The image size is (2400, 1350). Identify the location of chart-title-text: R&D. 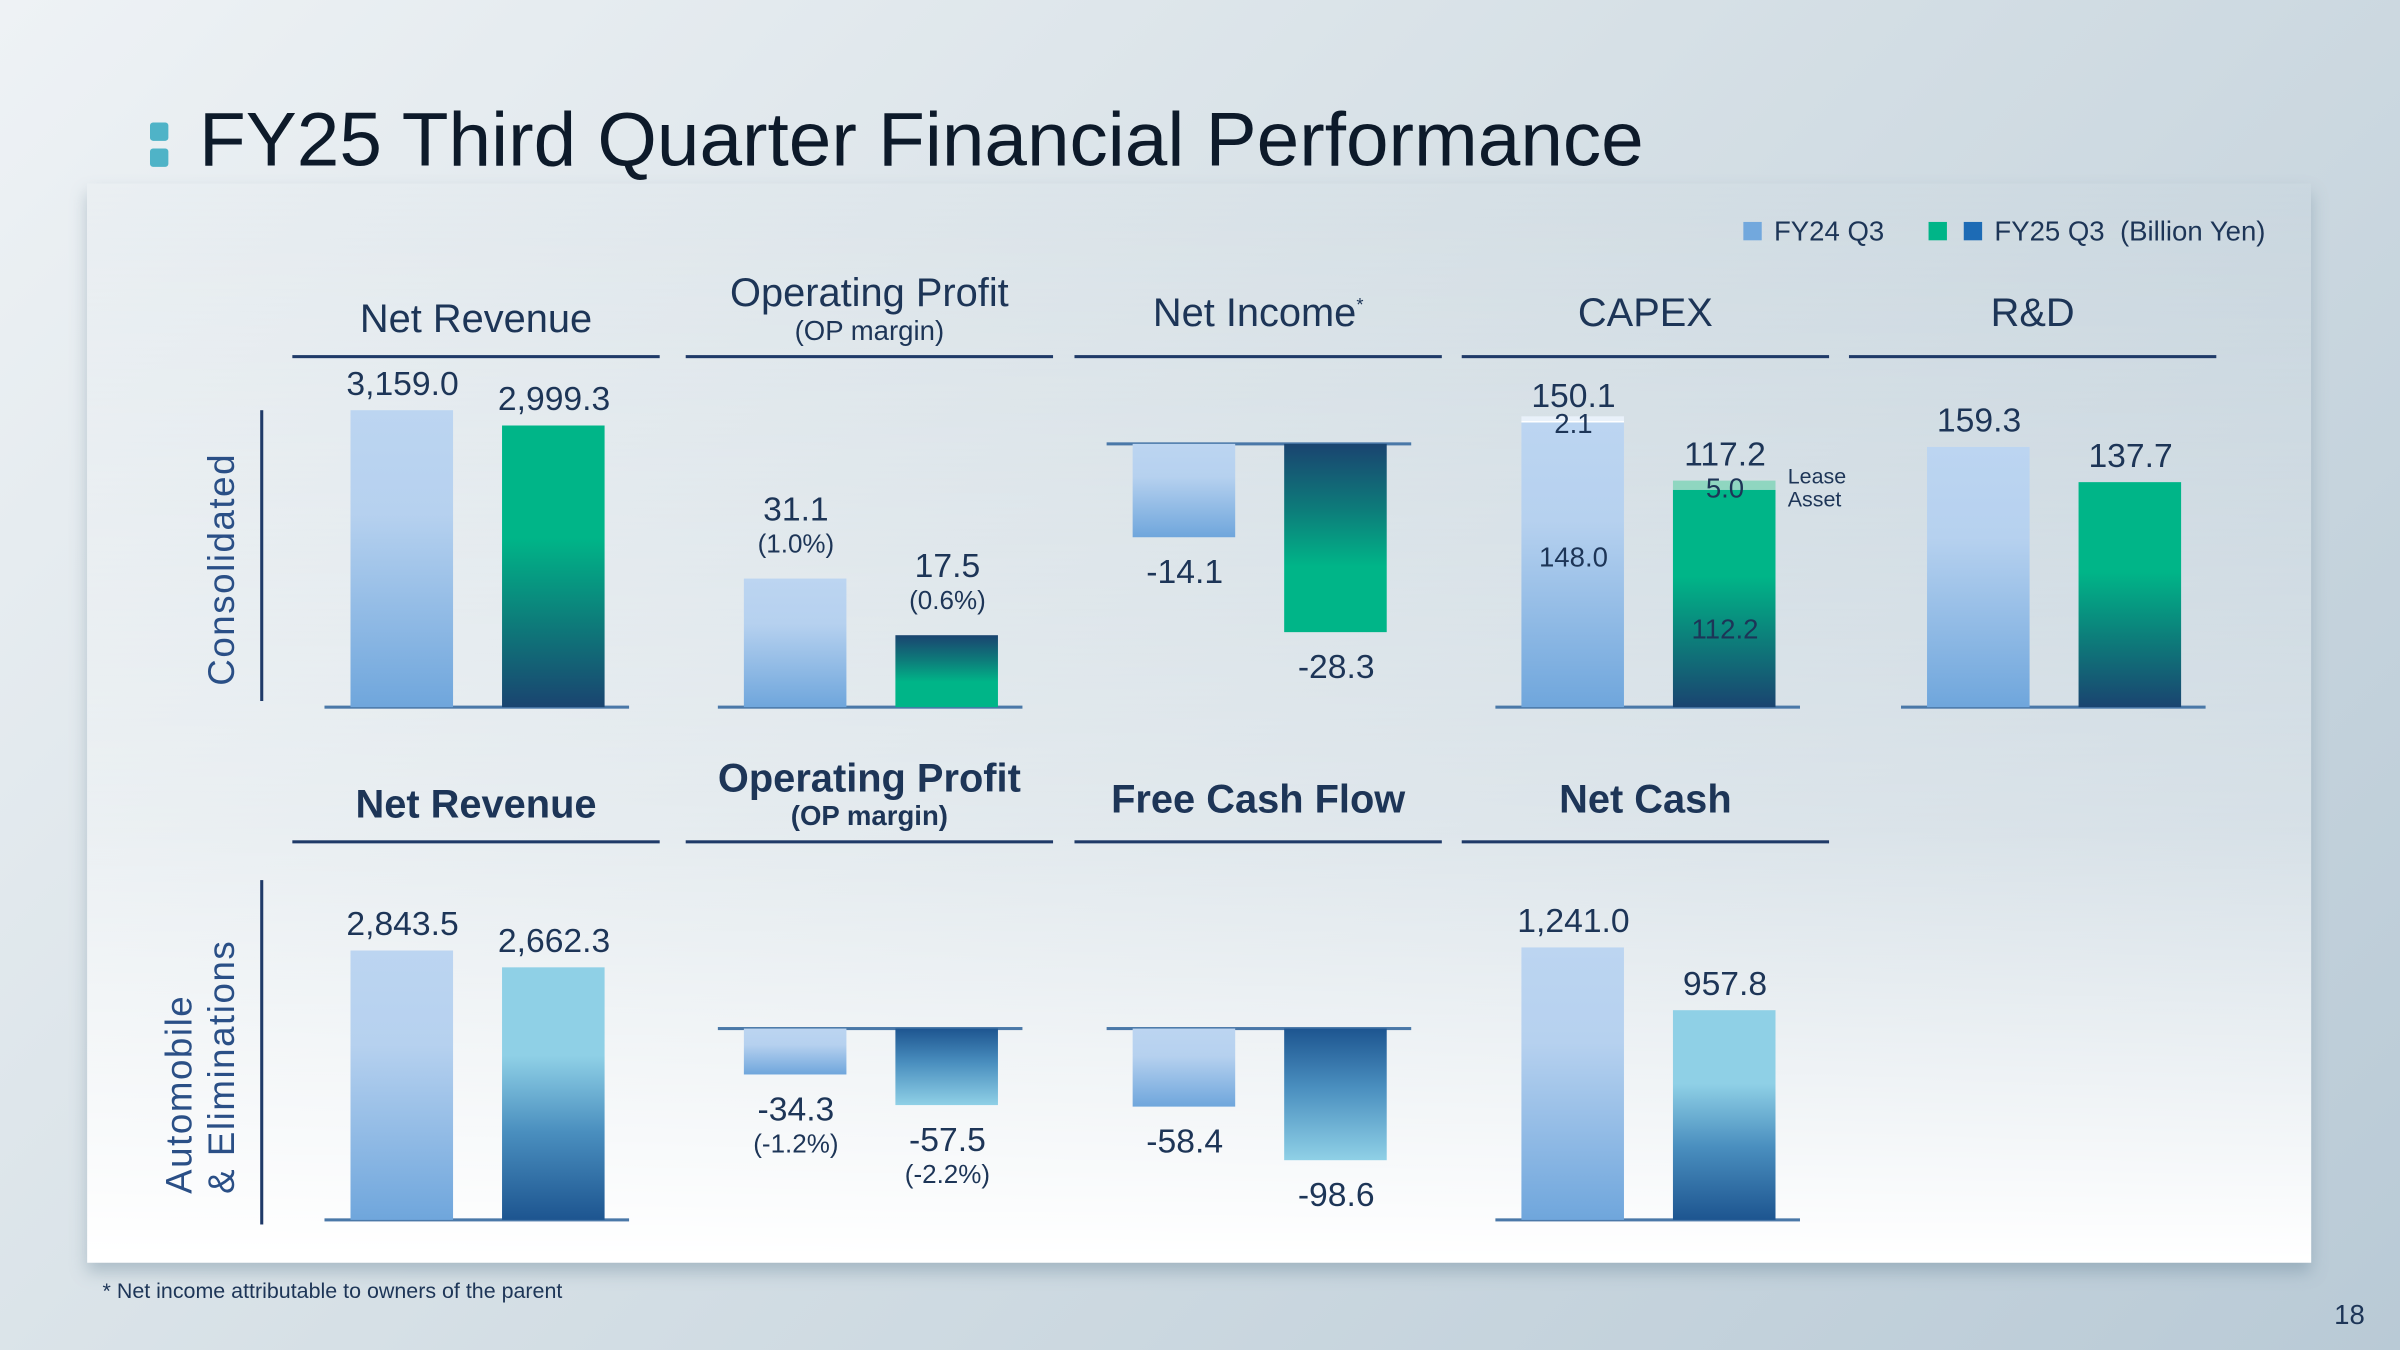
(2032, 312).